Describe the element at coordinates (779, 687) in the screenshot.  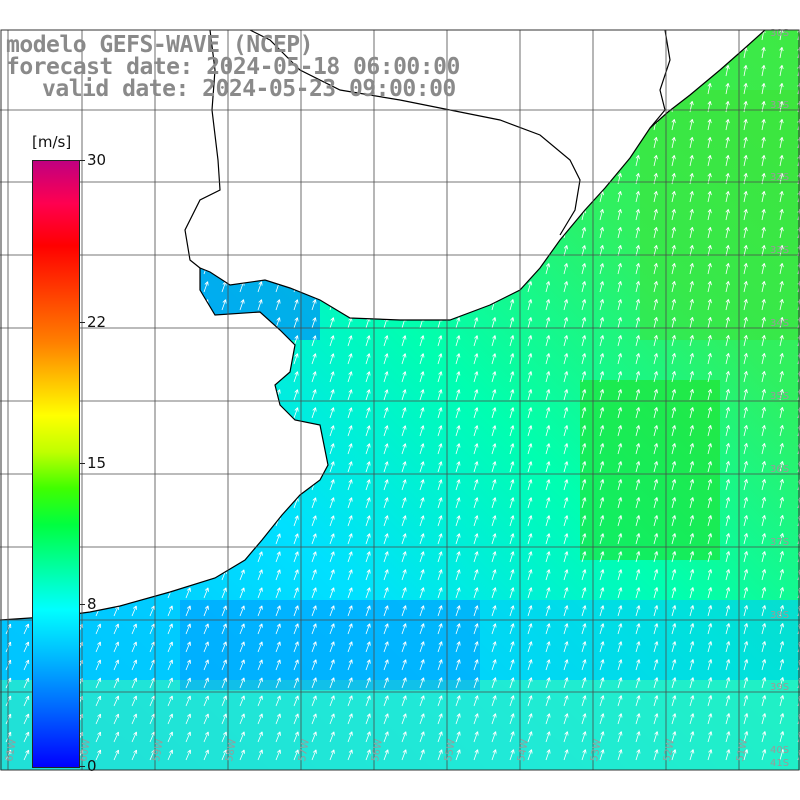
I see `latitude-label: 39S` at that location.